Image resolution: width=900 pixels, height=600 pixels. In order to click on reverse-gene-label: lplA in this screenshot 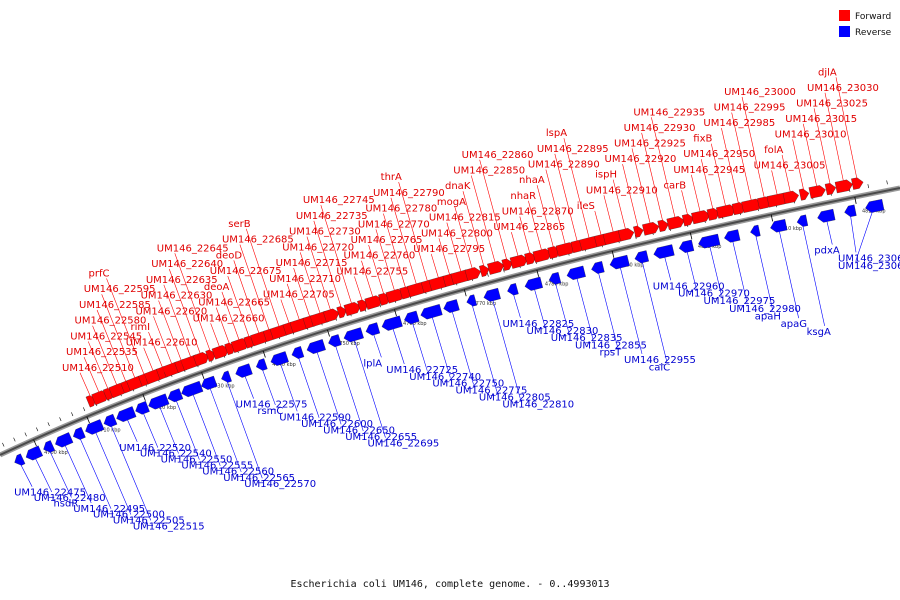, I will do `click(372, 363)`.